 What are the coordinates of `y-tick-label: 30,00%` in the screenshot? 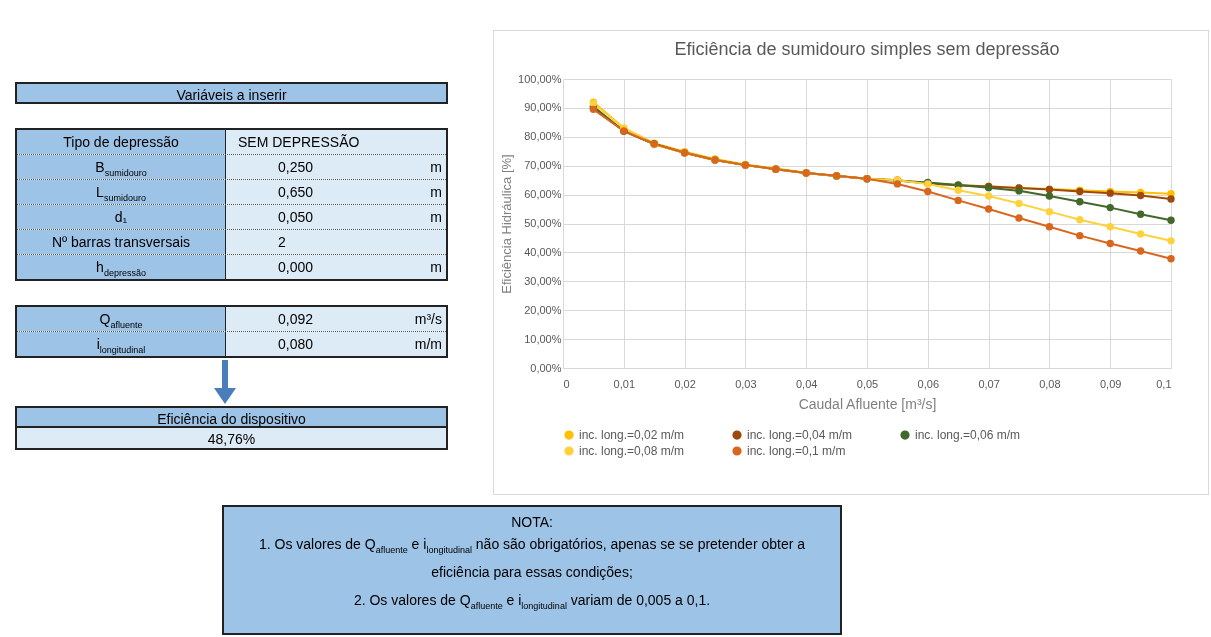 It's located at (543, 280).